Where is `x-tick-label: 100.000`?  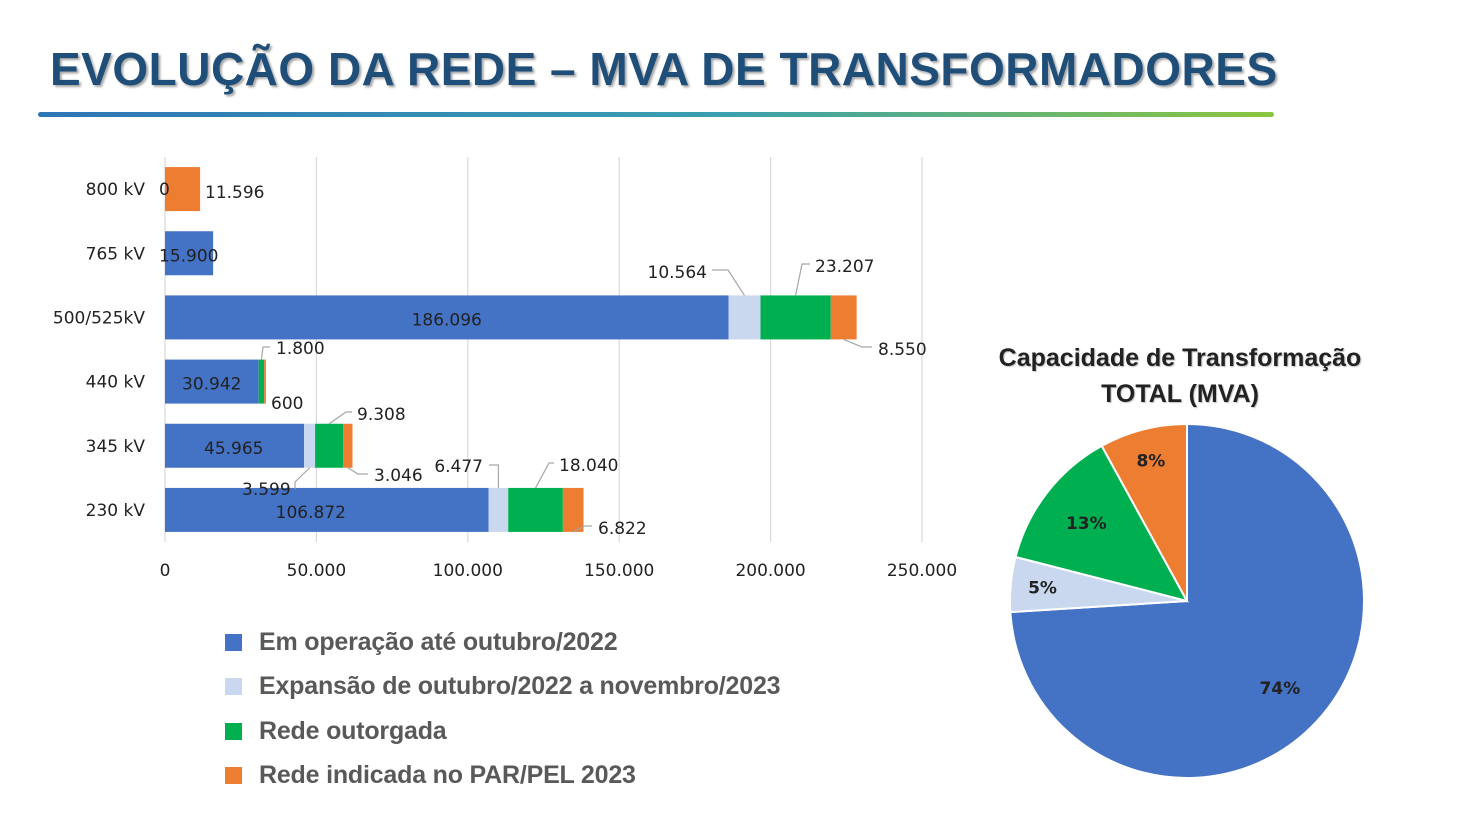 x-tick-label: 100.000 is located at coordinates (468, 571).